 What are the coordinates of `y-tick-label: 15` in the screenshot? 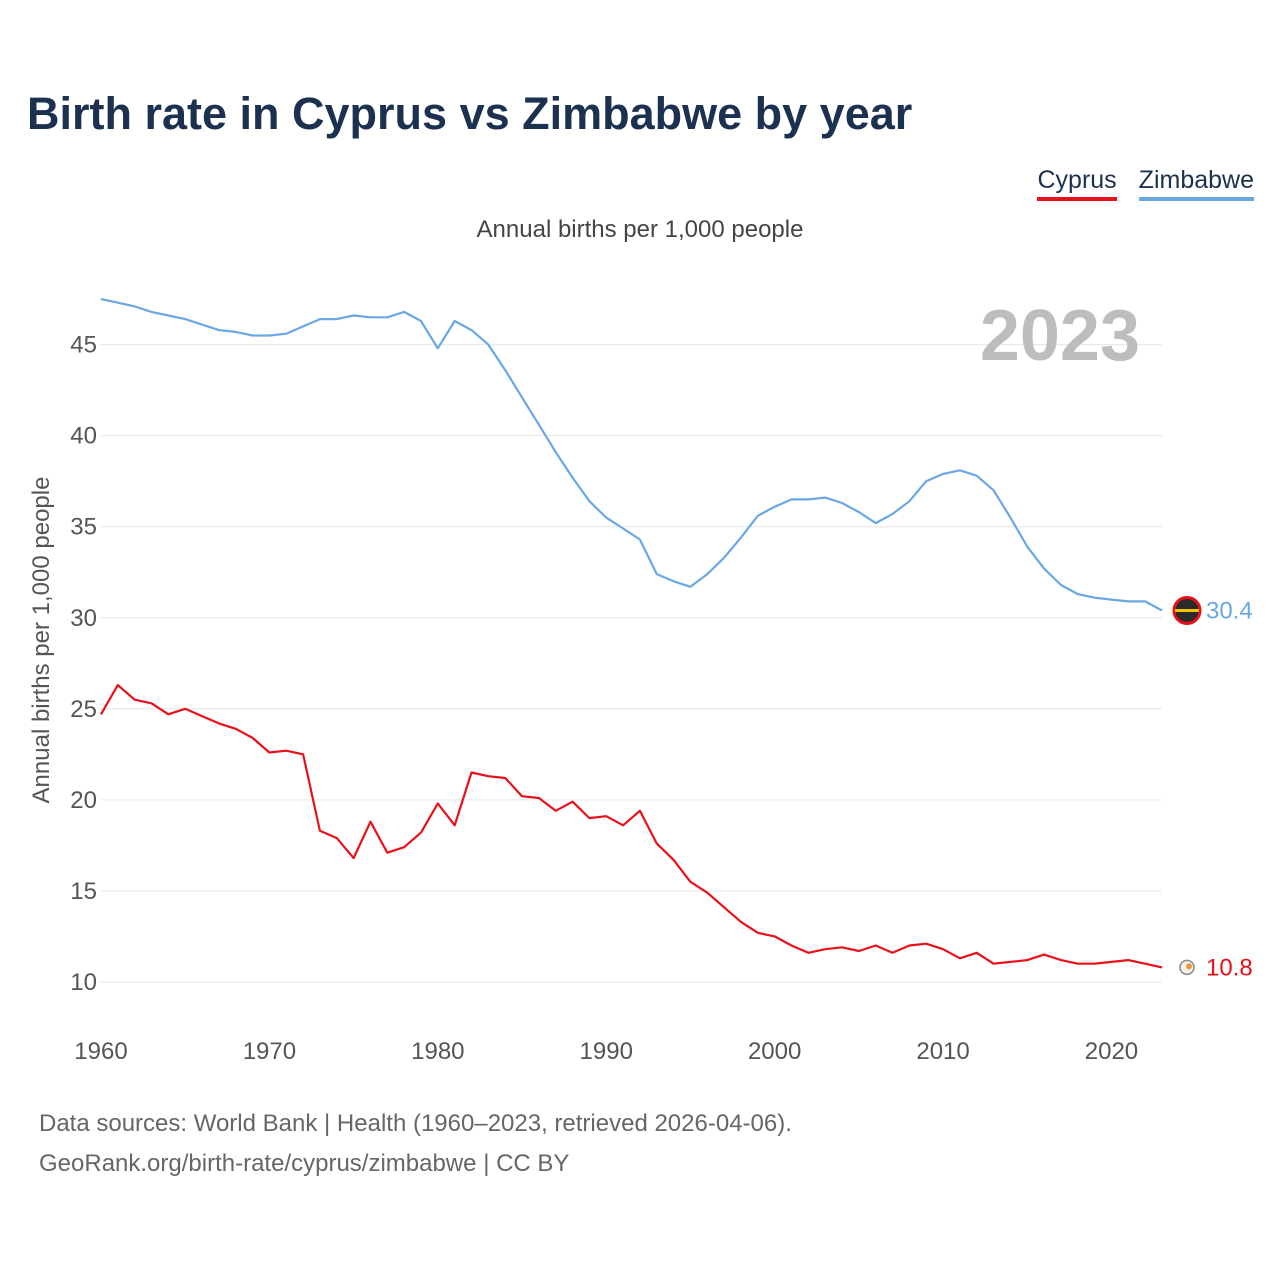 It's located at (83, 891).